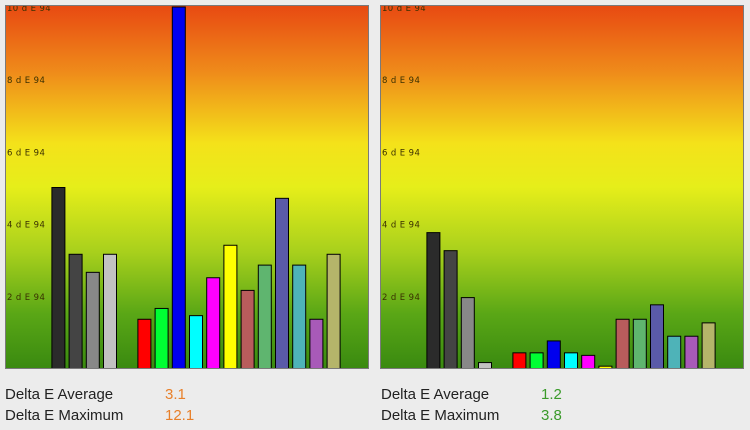 This screenshot has width=750, height=430. What do you see at coordinates (64, 415) in the screenshot?
I see `maximum-label-left: Delta E Maximum` at bounding box center [64, 415].